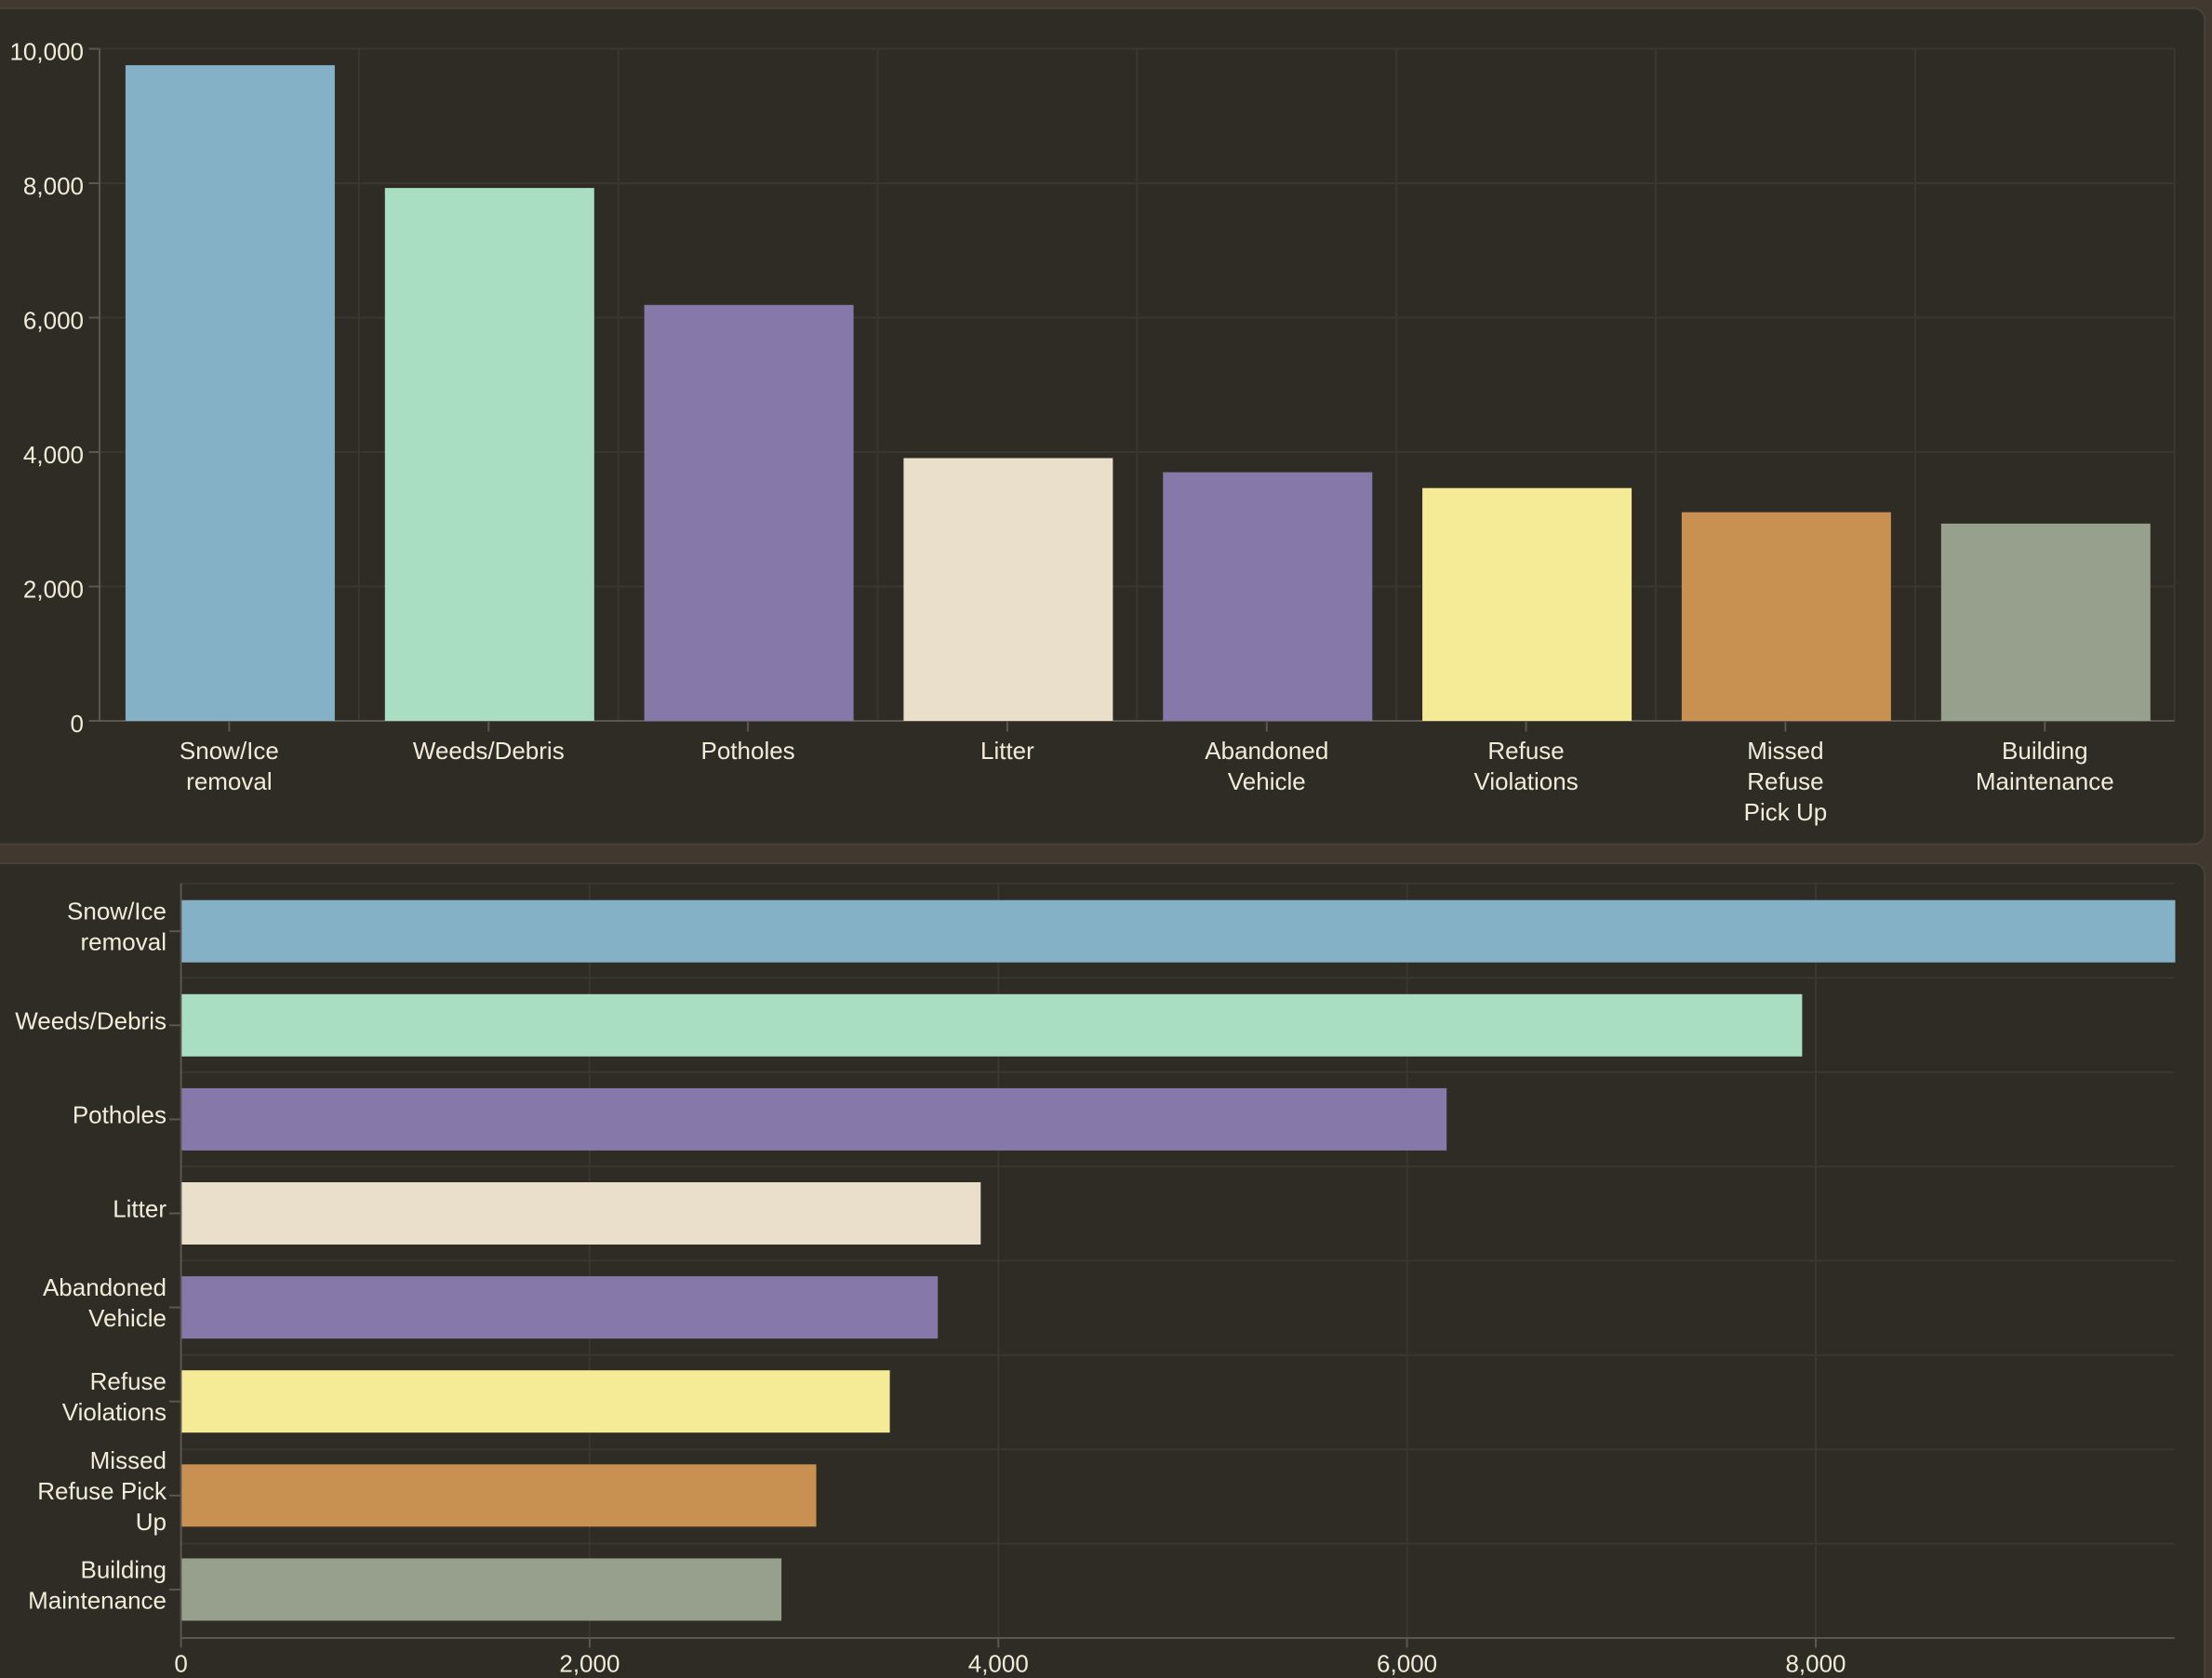 This screenshot has height=1678, width=2212. I want to click on svg-text: Pick Up, so click(1786, 812).